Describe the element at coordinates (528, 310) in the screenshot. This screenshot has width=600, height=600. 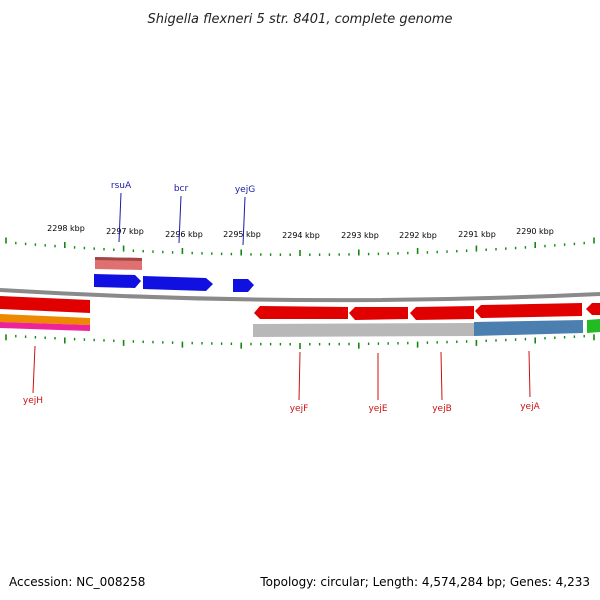
I see `gene-arrow-yeja` at that location.